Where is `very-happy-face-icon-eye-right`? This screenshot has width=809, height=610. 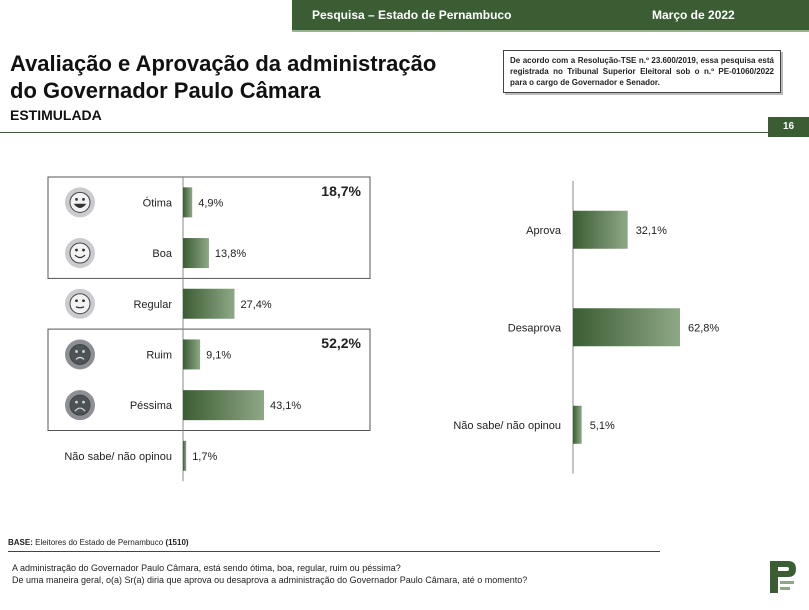
very-happy-face-icon-eye-right is located at coordinates (83, 199).